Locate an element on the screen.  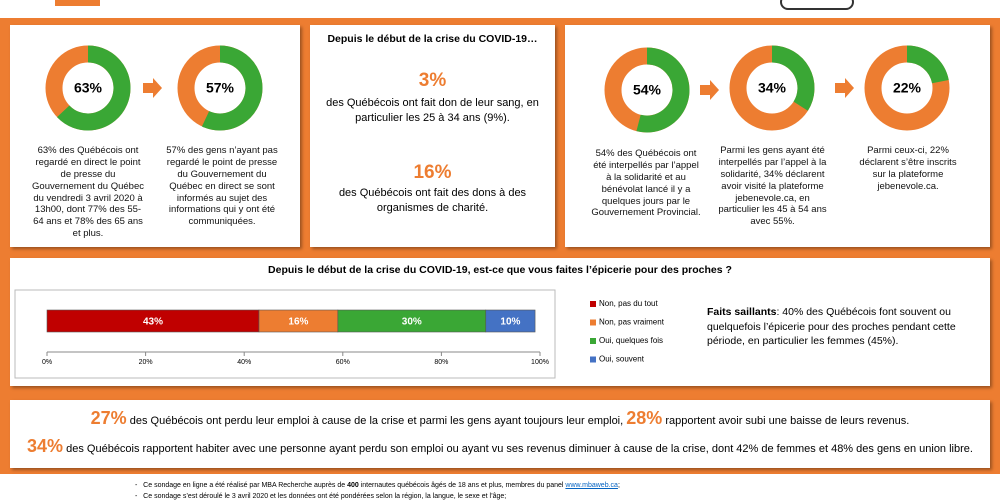
panel-donations is located at coordinates (432, 136).